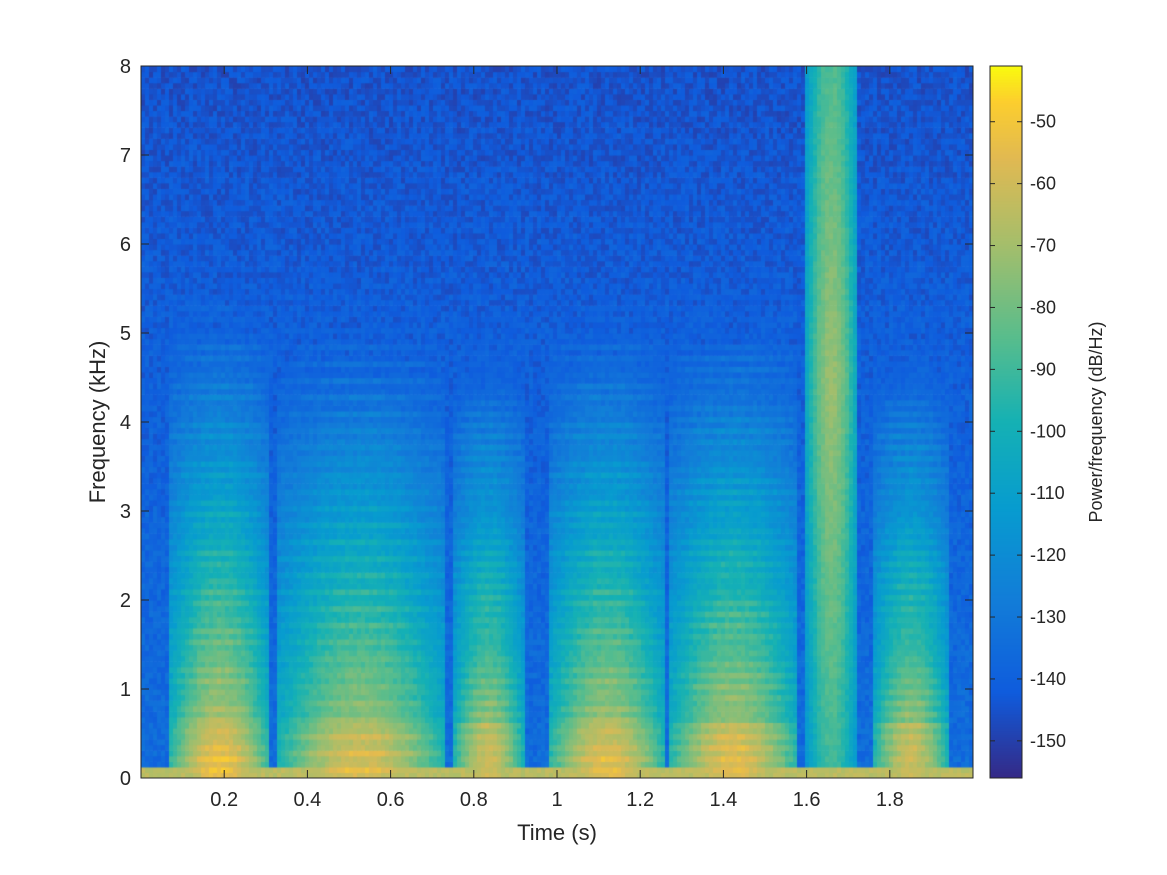  What do you see at coordinates (557, 832) in the screenshot?
I see `x-axis-label: Time (s)` at bounding box center [557, 832].